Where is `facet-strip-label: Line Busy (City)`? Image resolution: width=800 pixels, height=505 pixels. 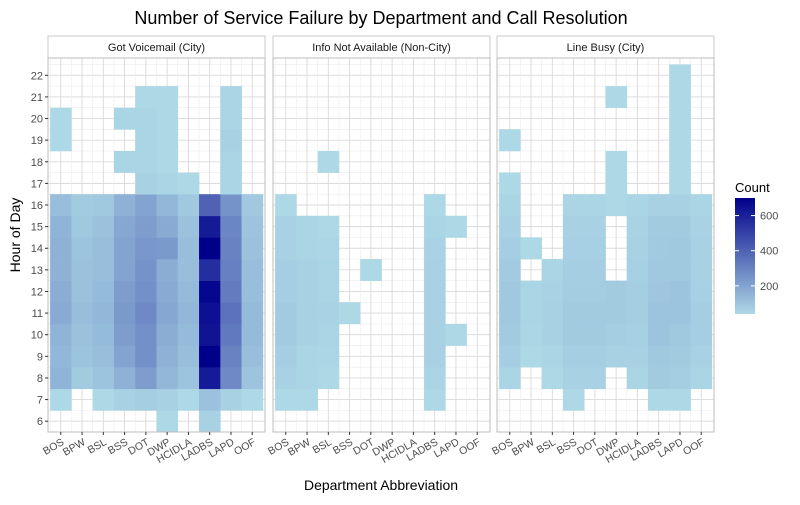
facet-strip-label: Line Busy (City) is located at coordinates (606, 48).